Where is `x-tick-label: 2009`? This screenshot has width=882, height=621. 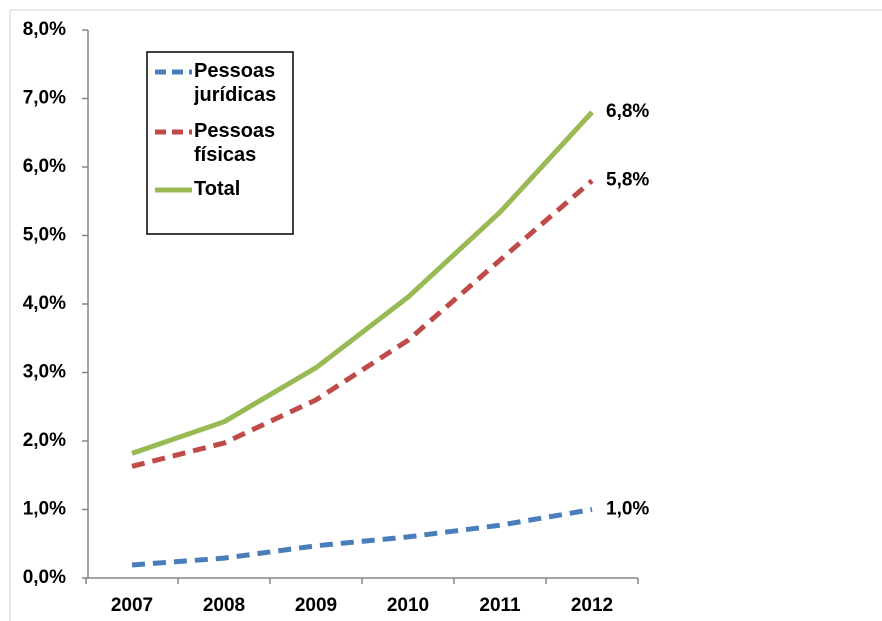 x-tick-label: 2009 is located at coordinates (316, 605).